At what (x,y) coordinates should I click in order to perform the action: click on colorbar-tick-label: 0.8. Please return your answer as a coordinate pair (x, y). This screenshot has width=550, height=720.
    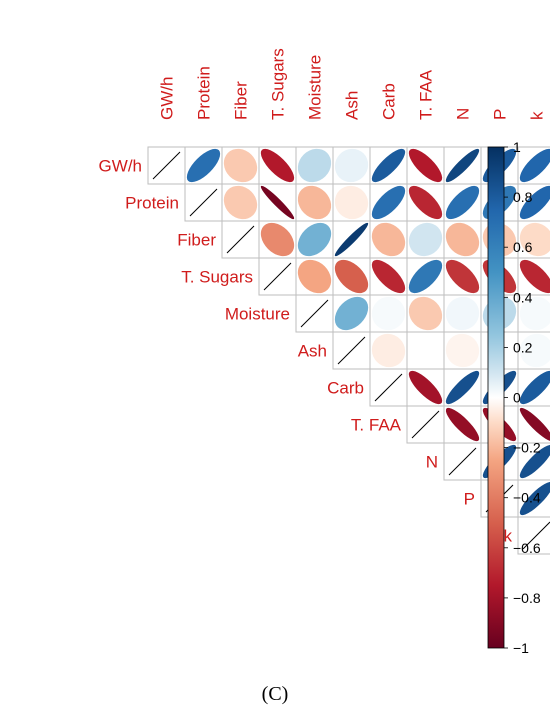
    Looking at the image, I should click on (523, 197).